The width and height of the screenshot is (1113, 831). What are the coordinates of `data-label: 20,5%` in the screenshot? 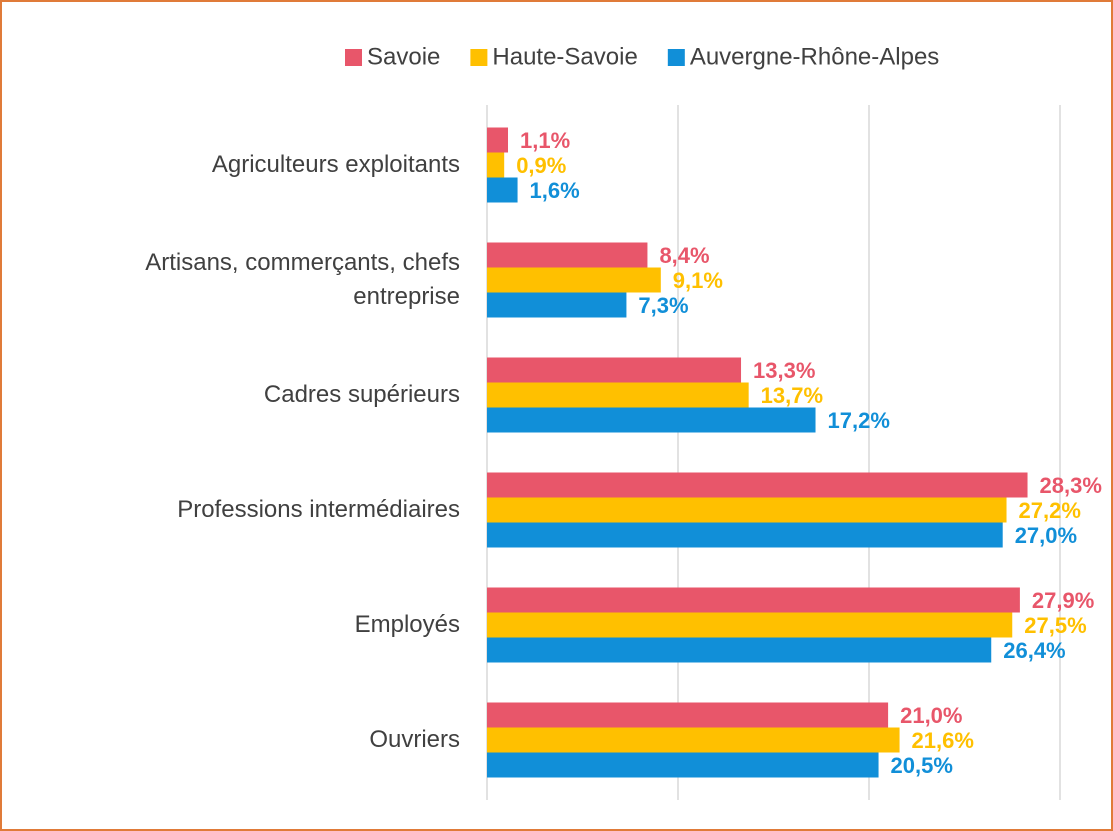 It's located at (922, 765).